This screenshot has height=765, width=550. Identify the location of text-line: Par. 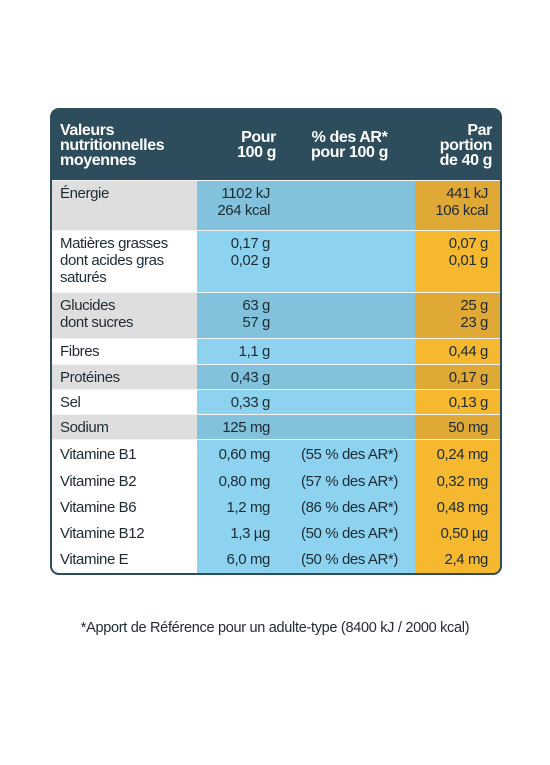
(479, 130).